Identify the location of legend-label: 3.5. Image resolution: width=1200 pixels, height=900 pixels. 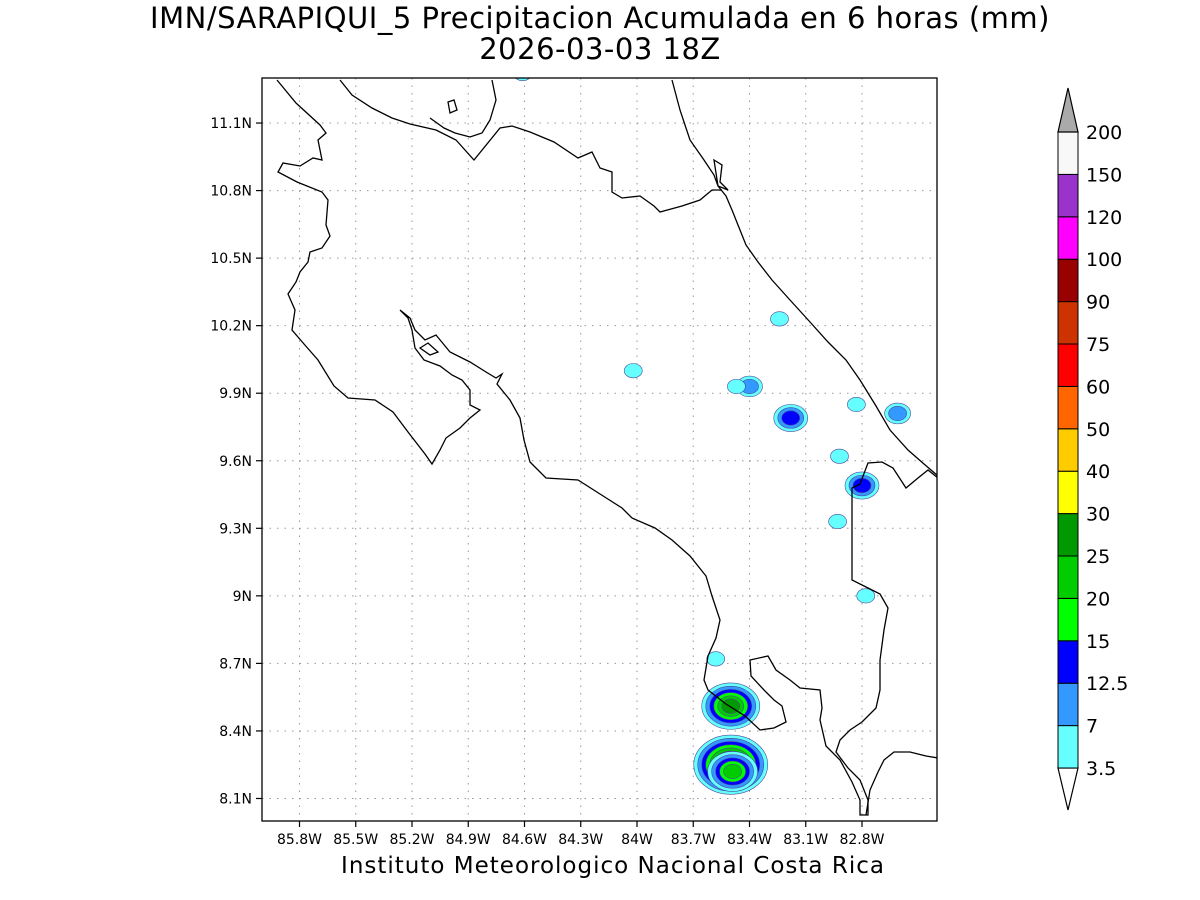
(1101, 769).